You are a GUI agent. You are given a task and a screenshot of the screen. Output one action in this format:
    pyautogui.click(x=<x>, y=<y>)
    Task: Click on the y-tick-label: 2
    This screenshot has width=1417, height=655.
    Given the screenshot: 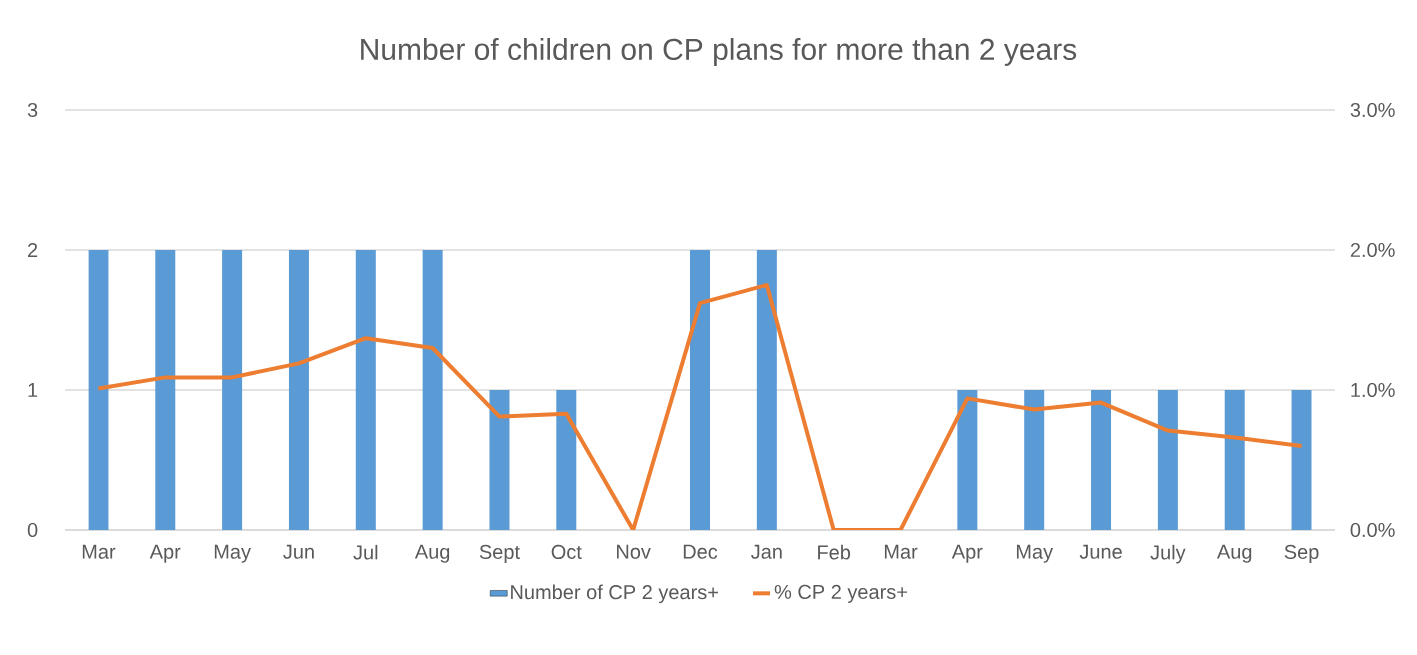 What is the action you would take?
    pyautogui.click(x=33, y=250)
    